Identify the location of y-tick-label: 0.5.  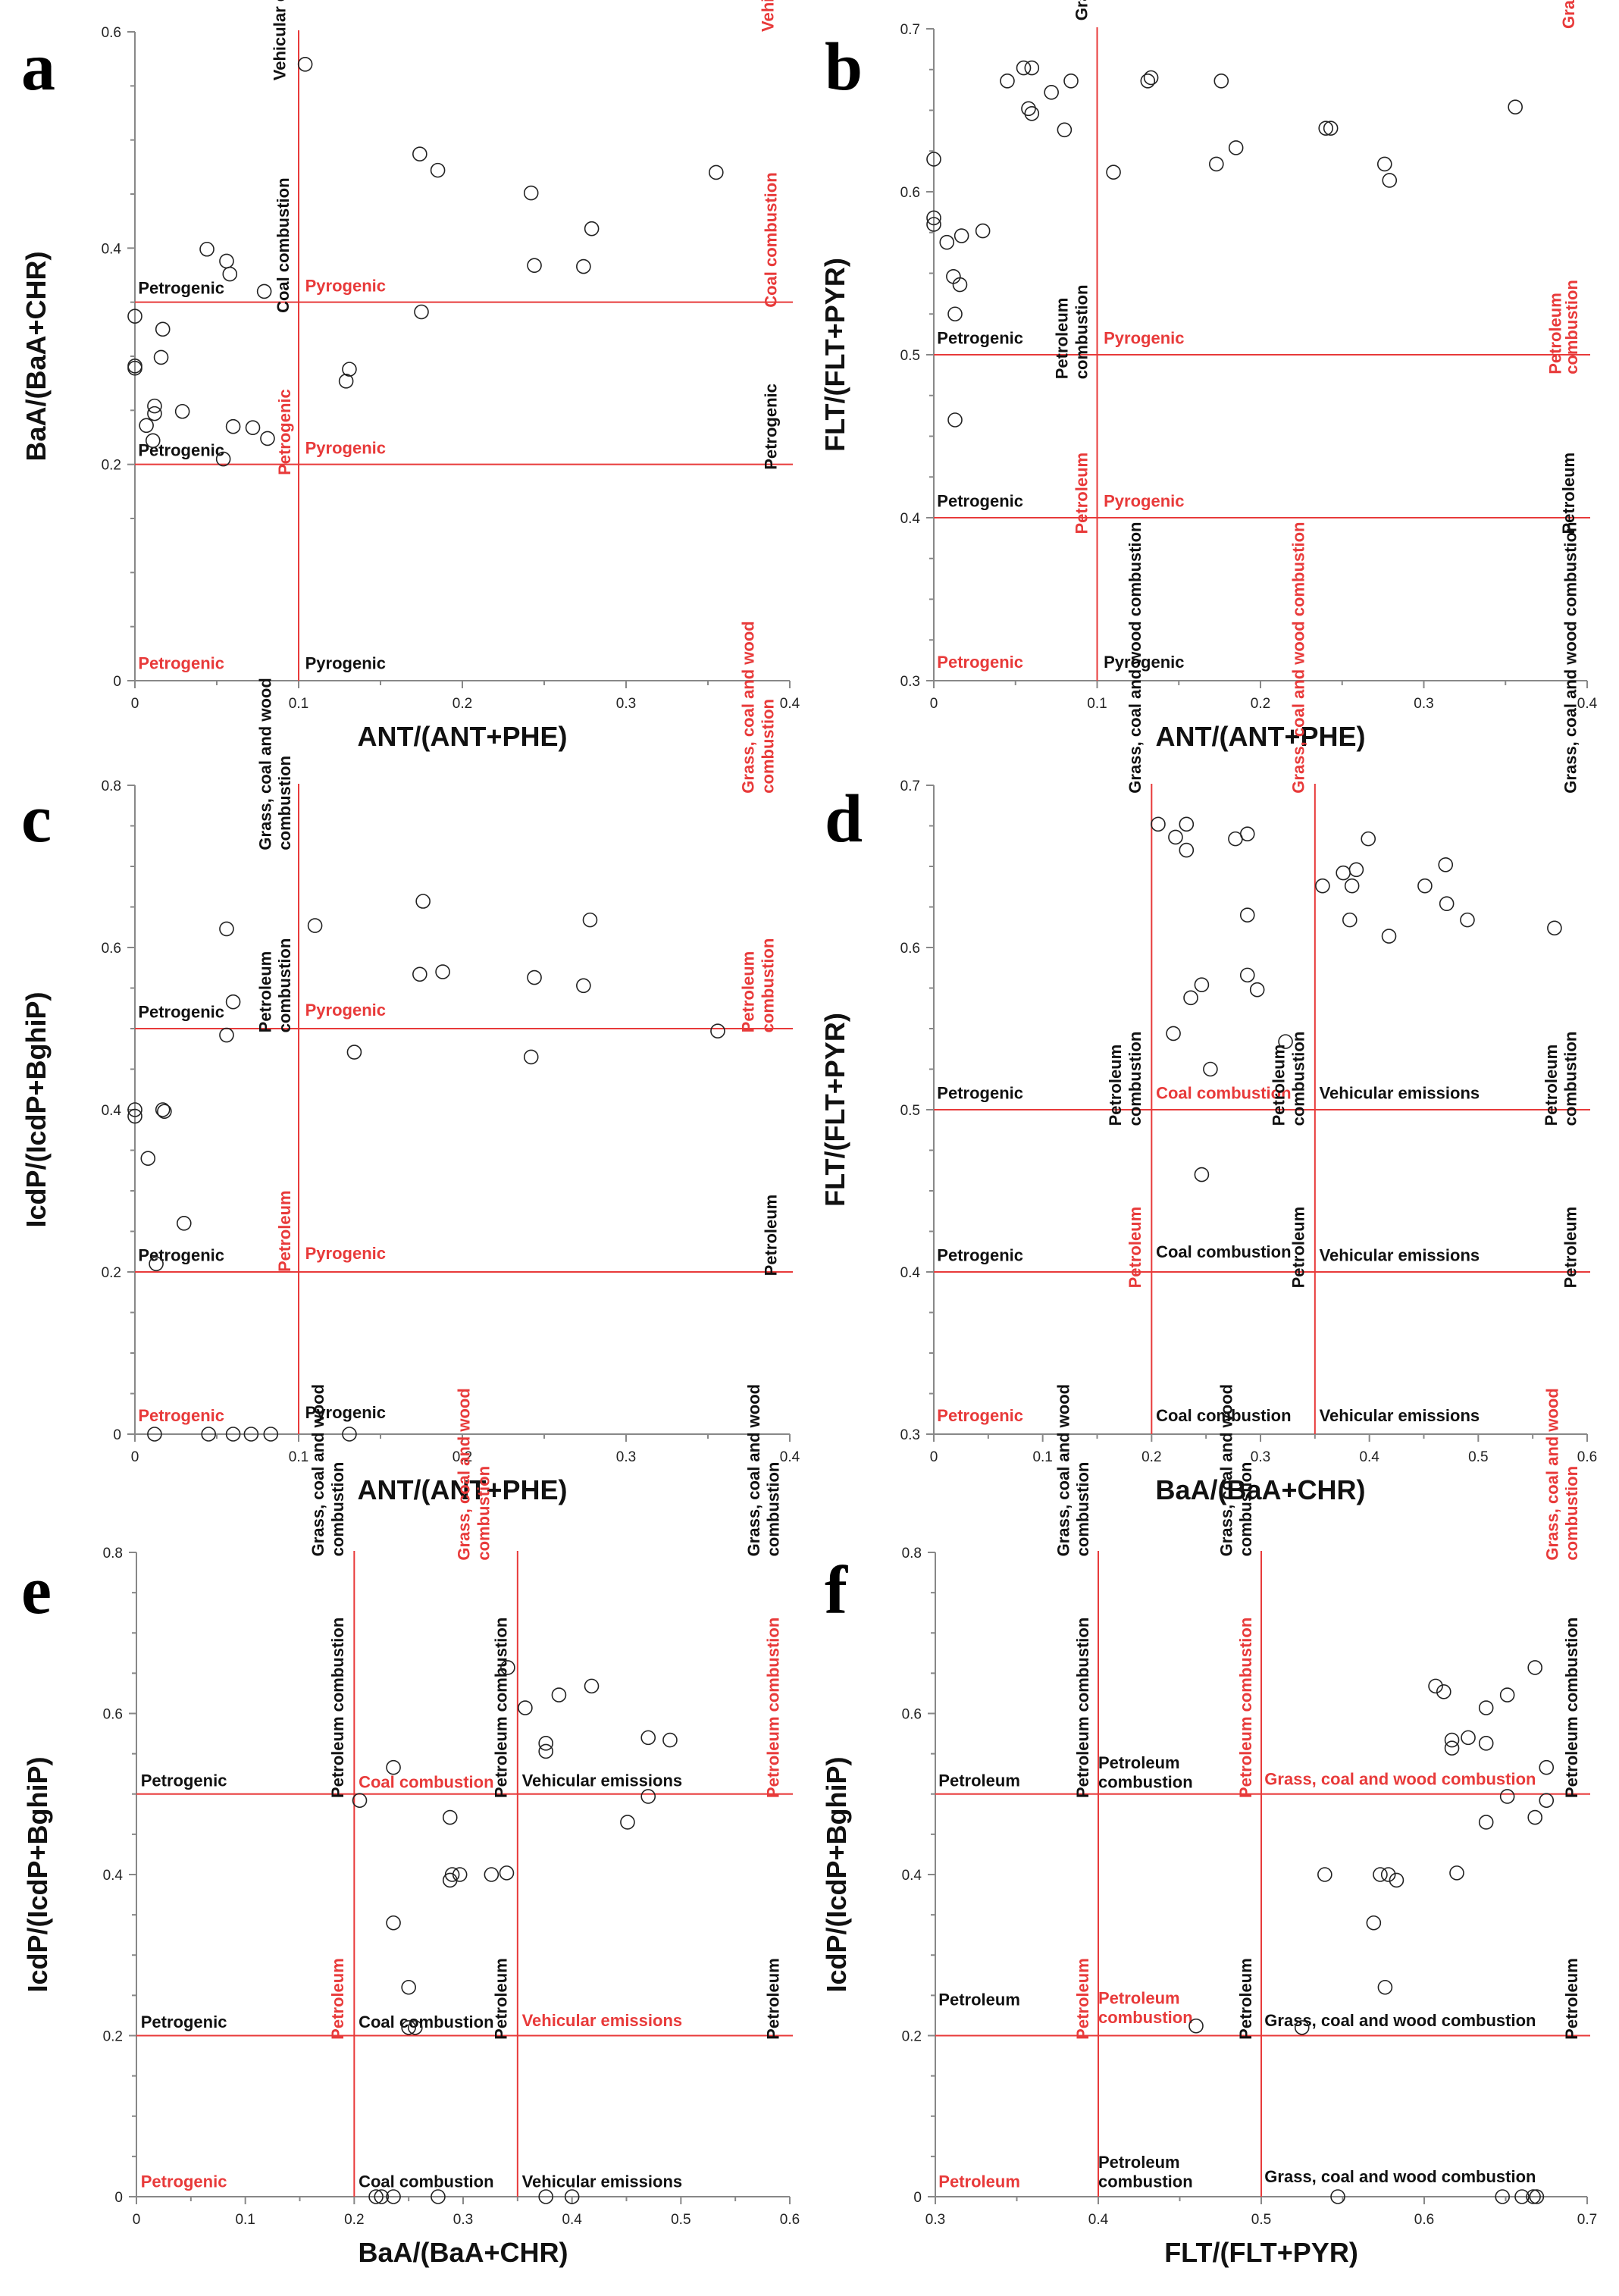
(910, 356).